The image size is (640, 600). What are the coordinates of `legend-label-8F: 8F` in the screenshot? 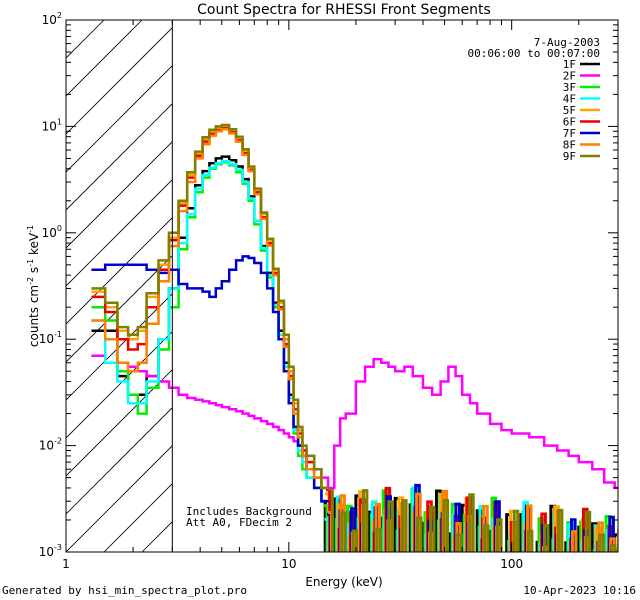 It's located at (569, 145).